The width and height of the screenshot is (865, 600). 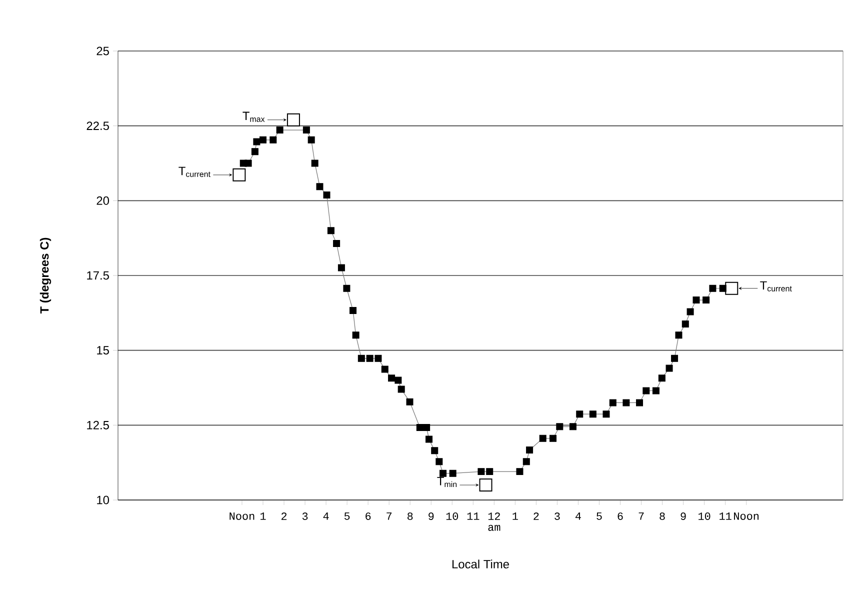 What do you see at coordinates (480, 564) in the screenshot?
I see `x-axis-title: Local Time` at bounding box center [480, 564].